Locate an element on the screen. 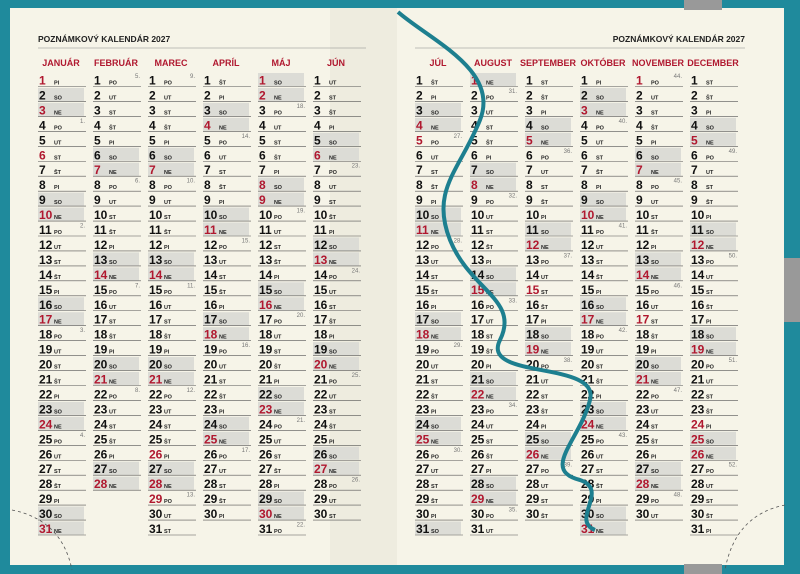 This screenshot has height=574, width=800. week-number: 43. is located at coordinates (623, 436).